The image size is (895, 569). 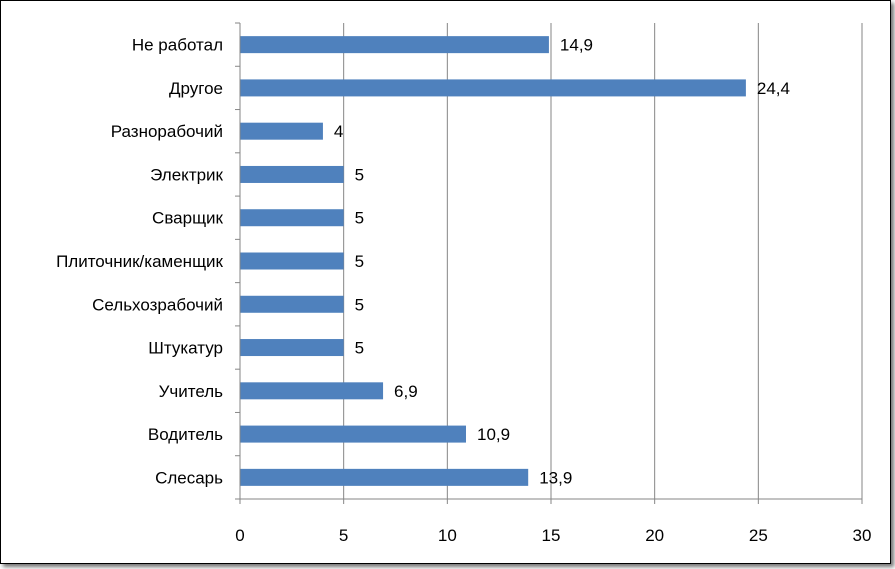 What do you see at coordinates (157, 304) in the screenshot?
I see `category-label: Сельхозрабочий` at bounding box center [157, 304].